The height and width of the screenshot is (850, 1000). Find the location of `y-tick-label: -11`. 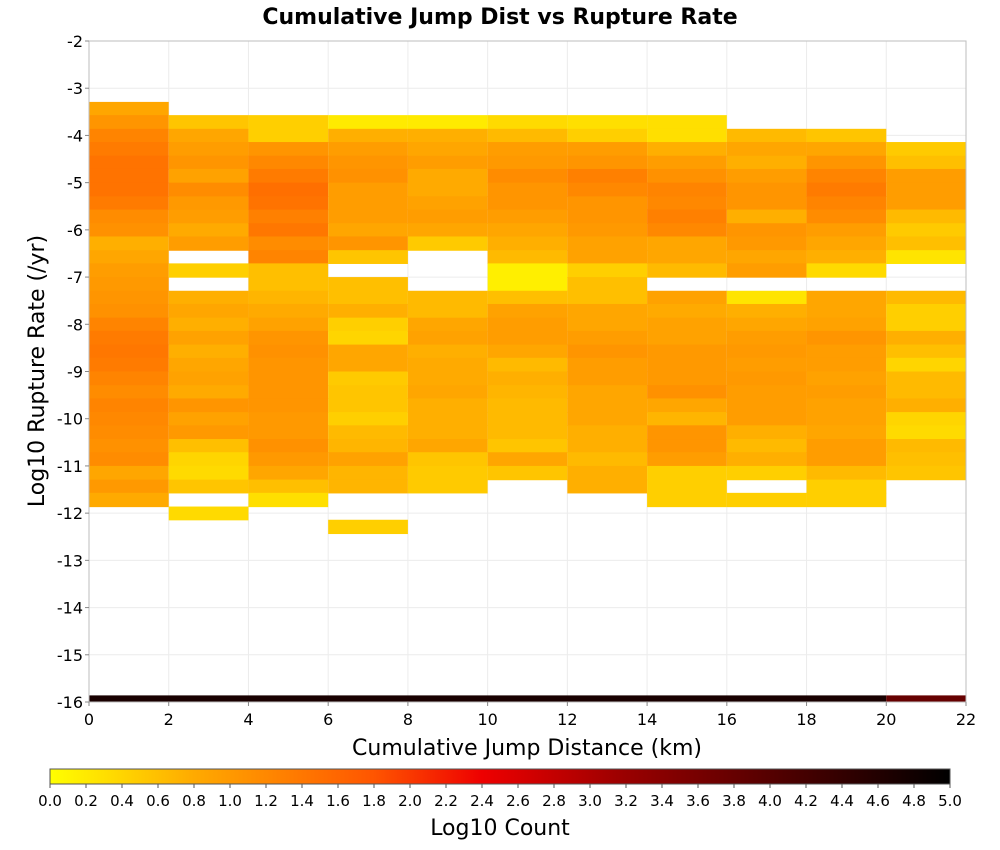

y-tick-label: -11 is located at coordinates (70, 466).